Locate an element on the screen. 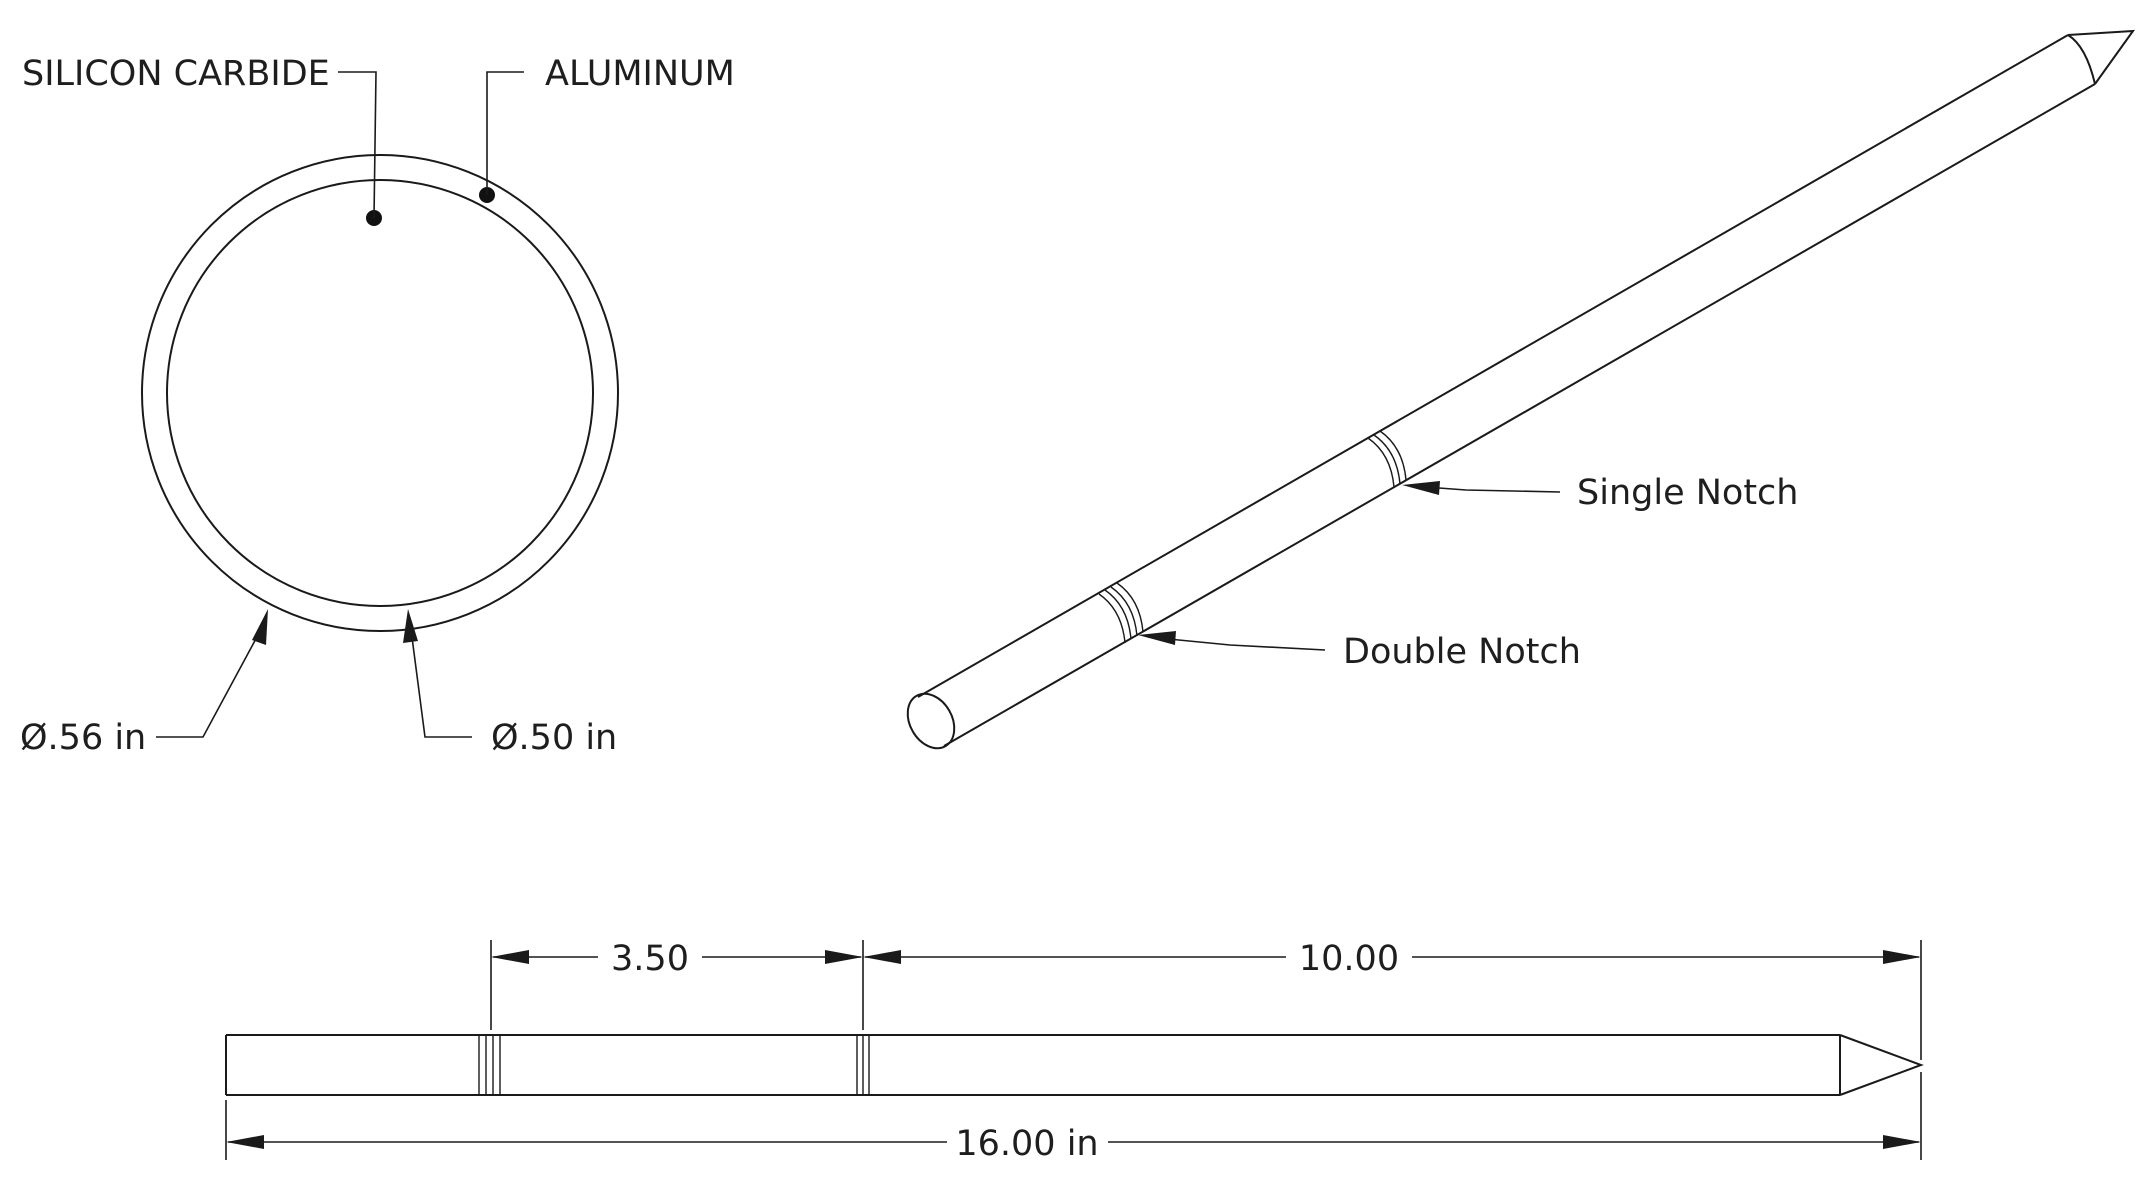 This screenshot has height=1195, width=2149. inner-circle is located at coordinates (380, 393).